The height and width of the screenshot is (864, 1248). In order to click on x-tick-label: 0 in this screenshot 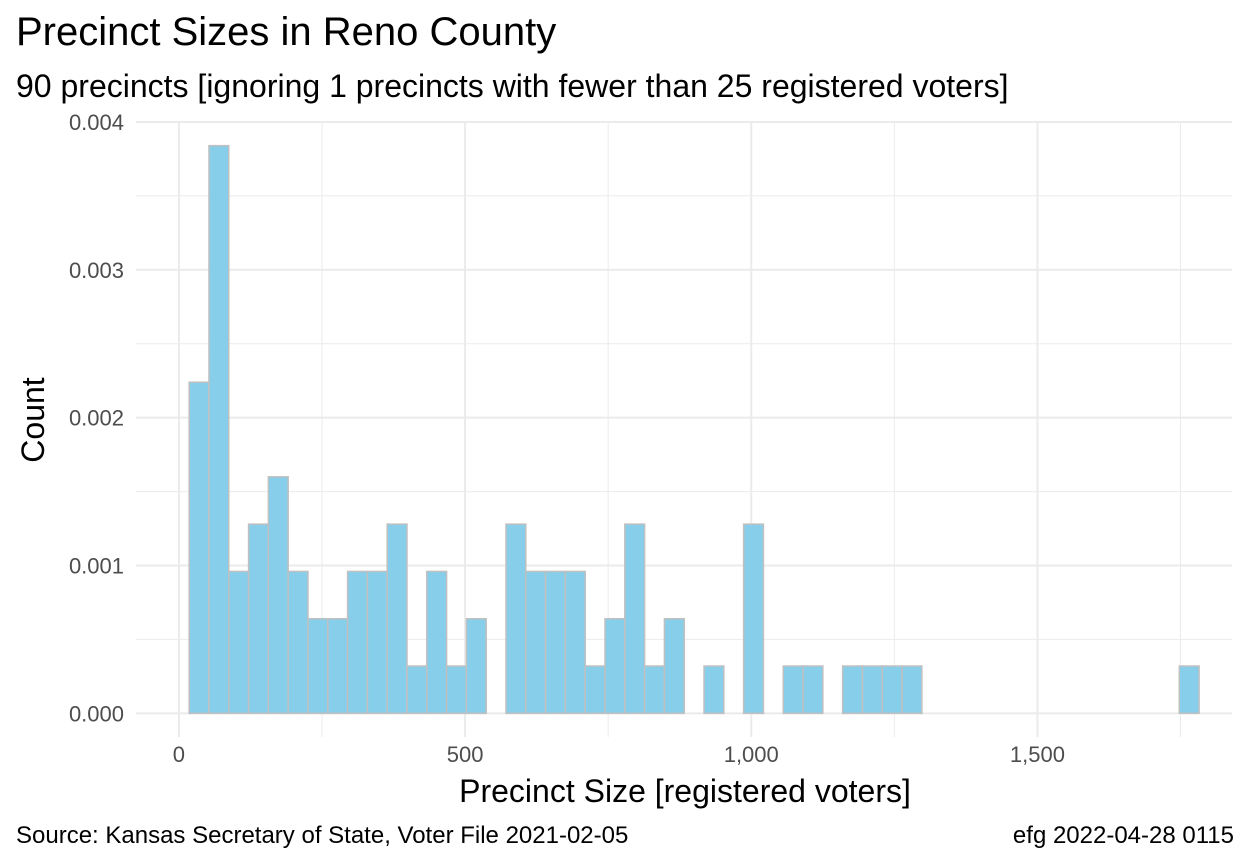, I will do `click(179, 754)`.